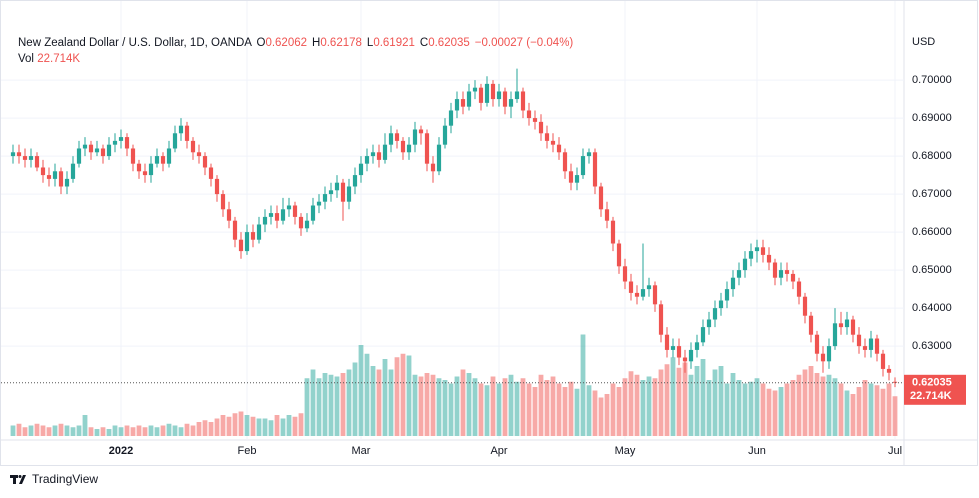 The height and width of the screenshot is (498, 979). Describe the element at coordinates (18, 479) in the screenshot. I see `logo` at that location.